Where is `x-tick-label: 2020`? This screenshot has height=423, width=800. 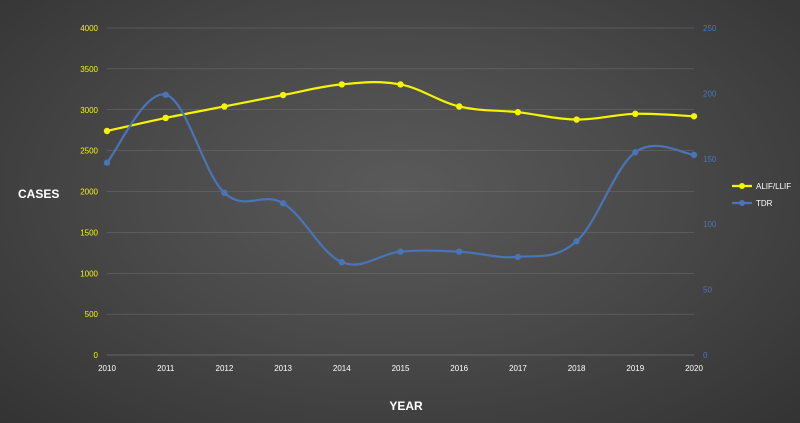 x-tick-label: 2020 is located at coordinates (694, 368).